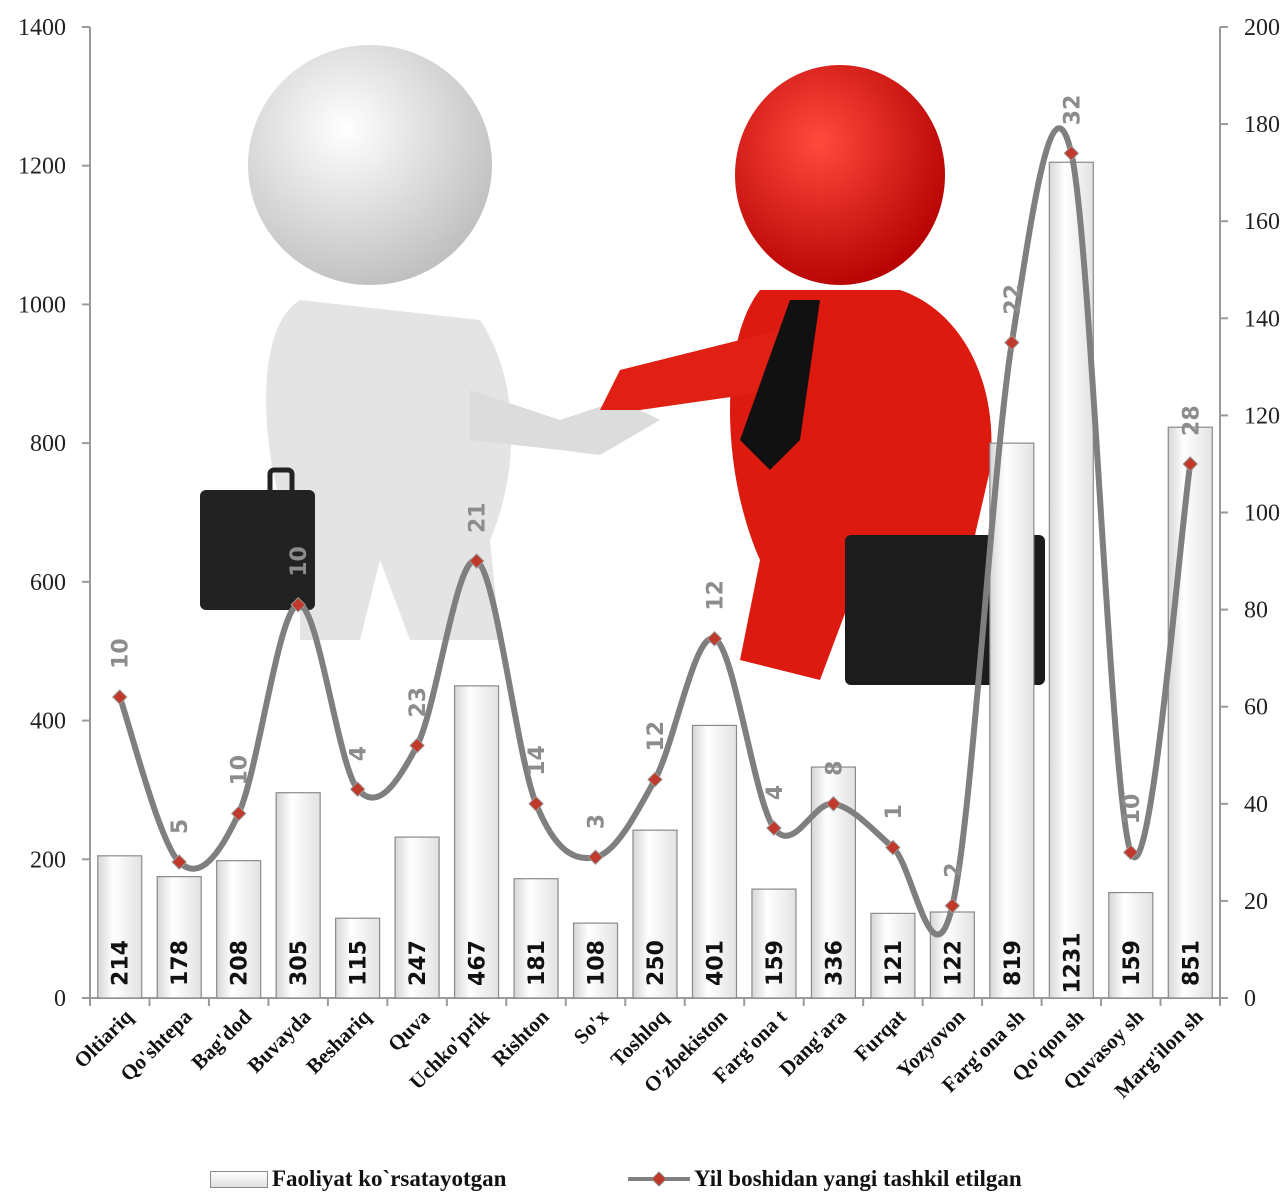  I want to click on right-tick-label: 200, so click(1262, 28).